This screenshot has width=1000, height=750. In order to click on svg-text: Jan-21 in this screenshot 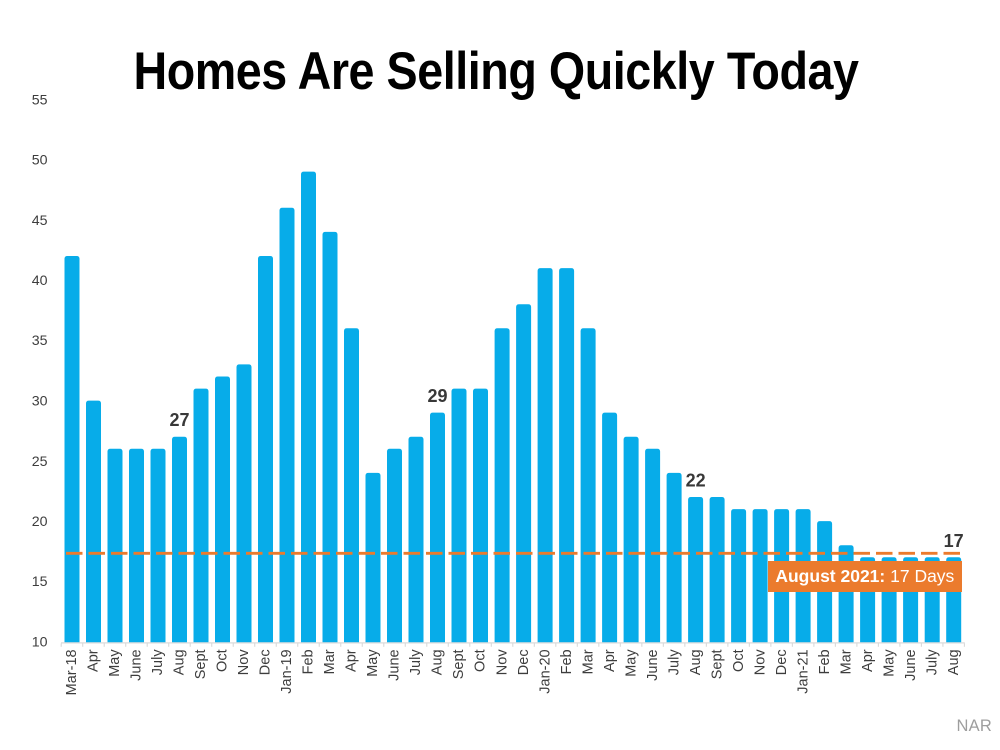, I will do `click(803, 671)`.